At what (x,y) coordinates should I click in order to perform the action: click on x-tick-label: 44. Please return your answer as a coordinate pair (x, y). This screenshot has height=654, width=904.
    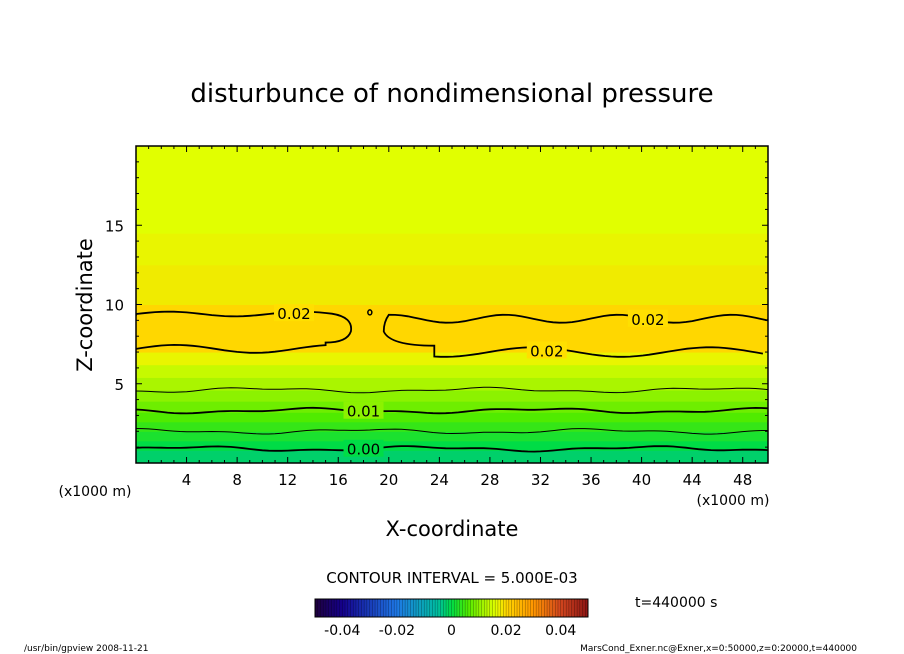
    Looking at the image, I should click on (692, 480).